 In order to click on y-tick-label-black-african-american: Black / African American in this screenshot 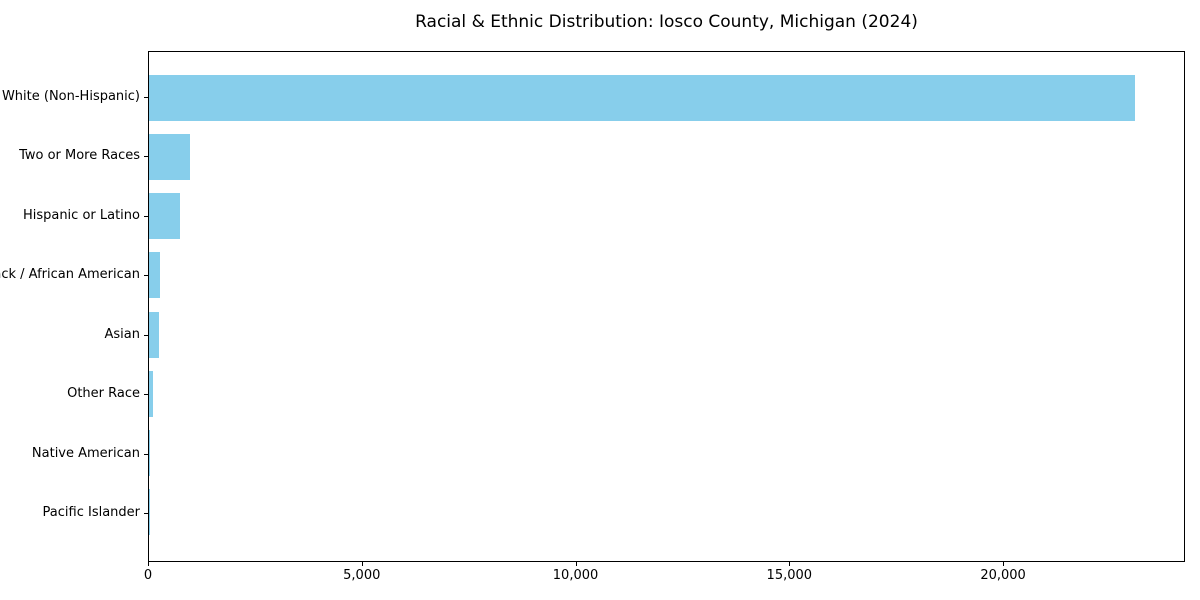, I will do `click(70, 275)`.